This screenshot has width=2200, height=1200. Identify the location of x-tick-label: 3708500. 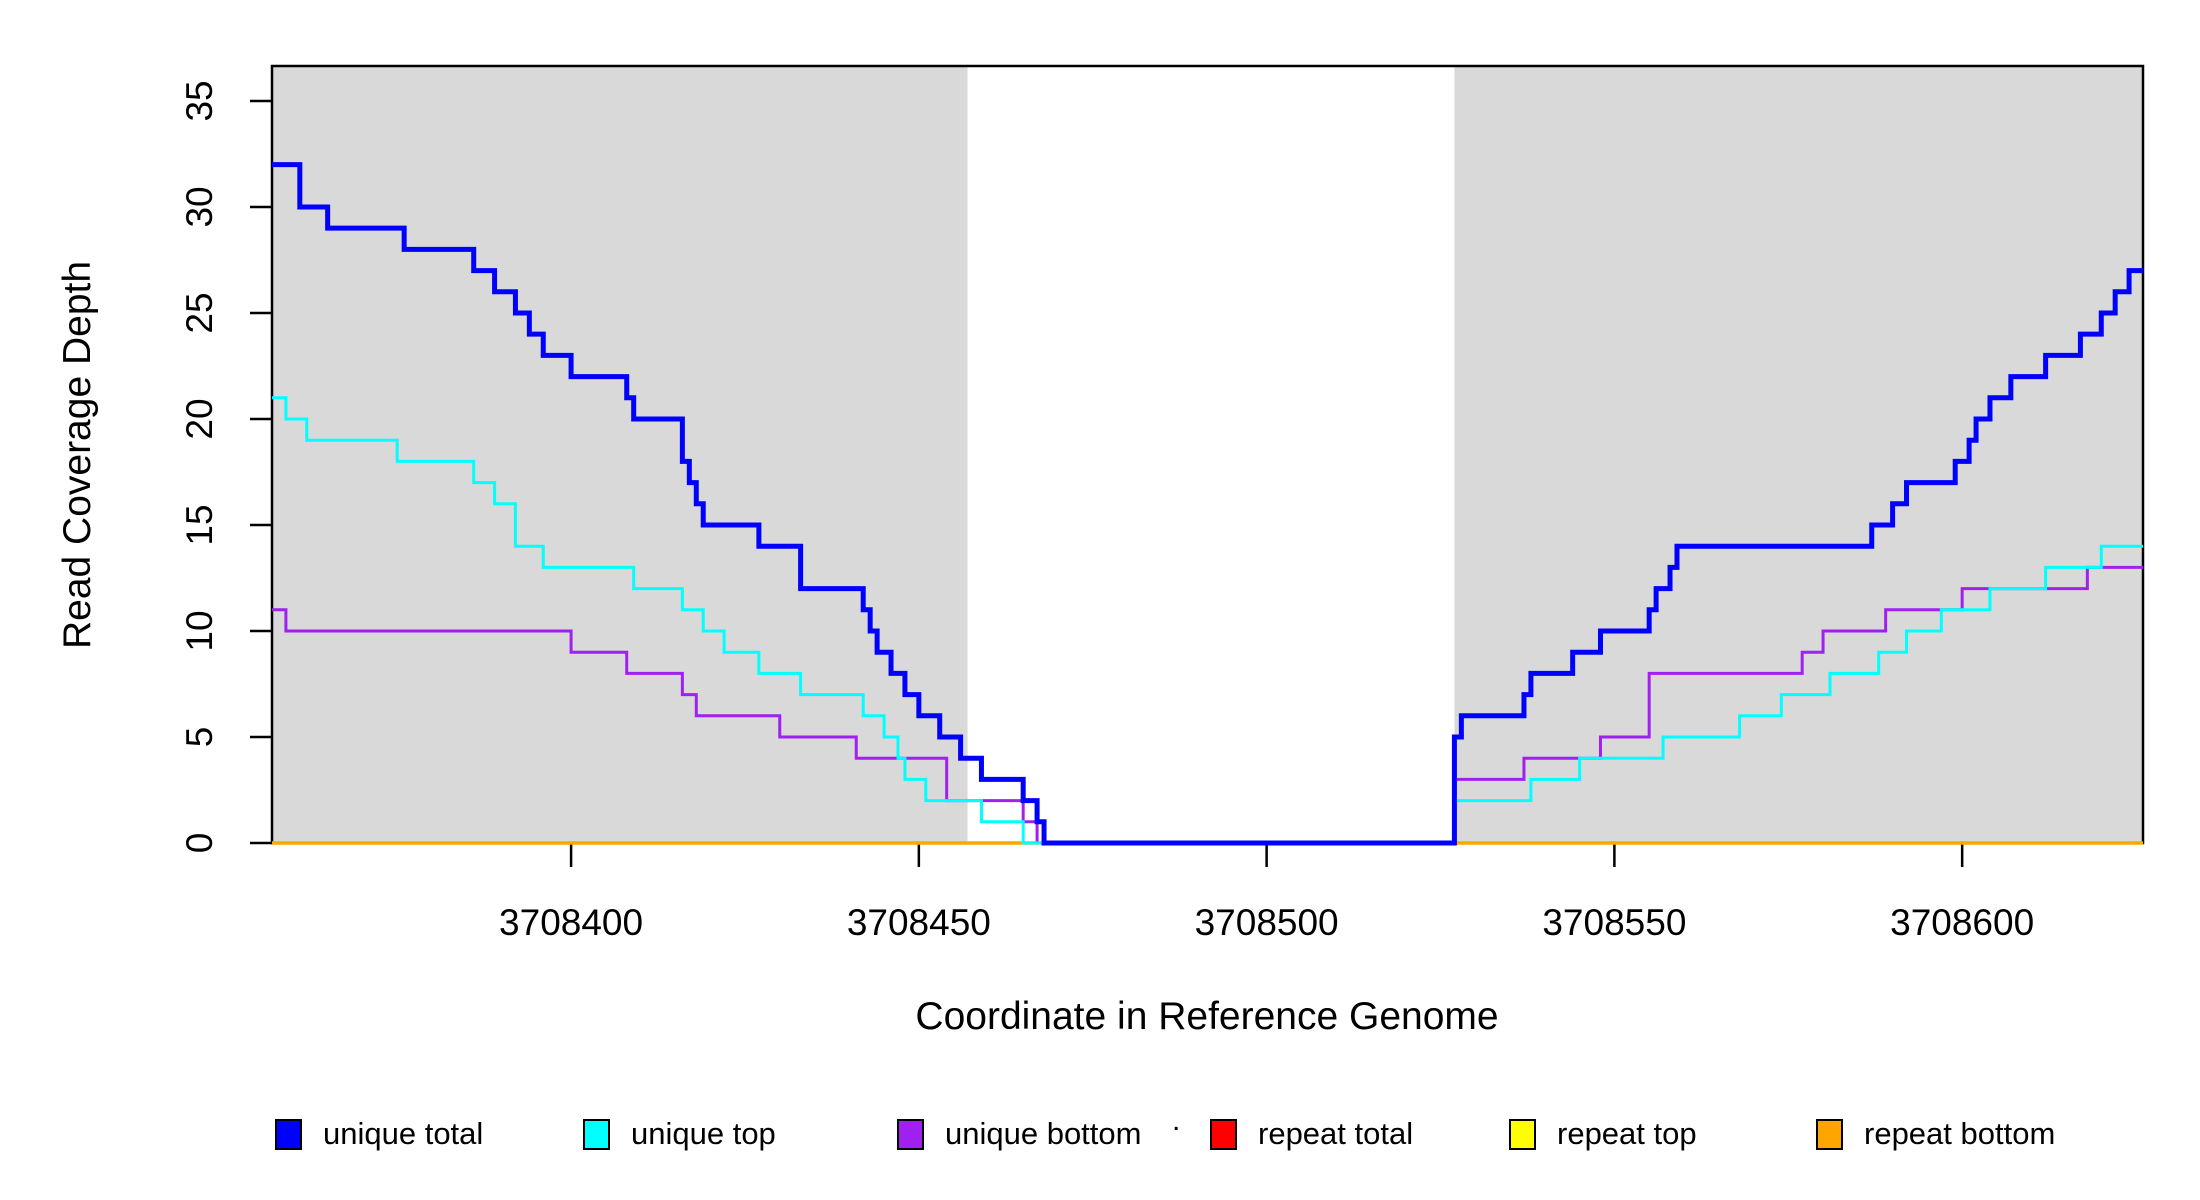
(1267, 922).